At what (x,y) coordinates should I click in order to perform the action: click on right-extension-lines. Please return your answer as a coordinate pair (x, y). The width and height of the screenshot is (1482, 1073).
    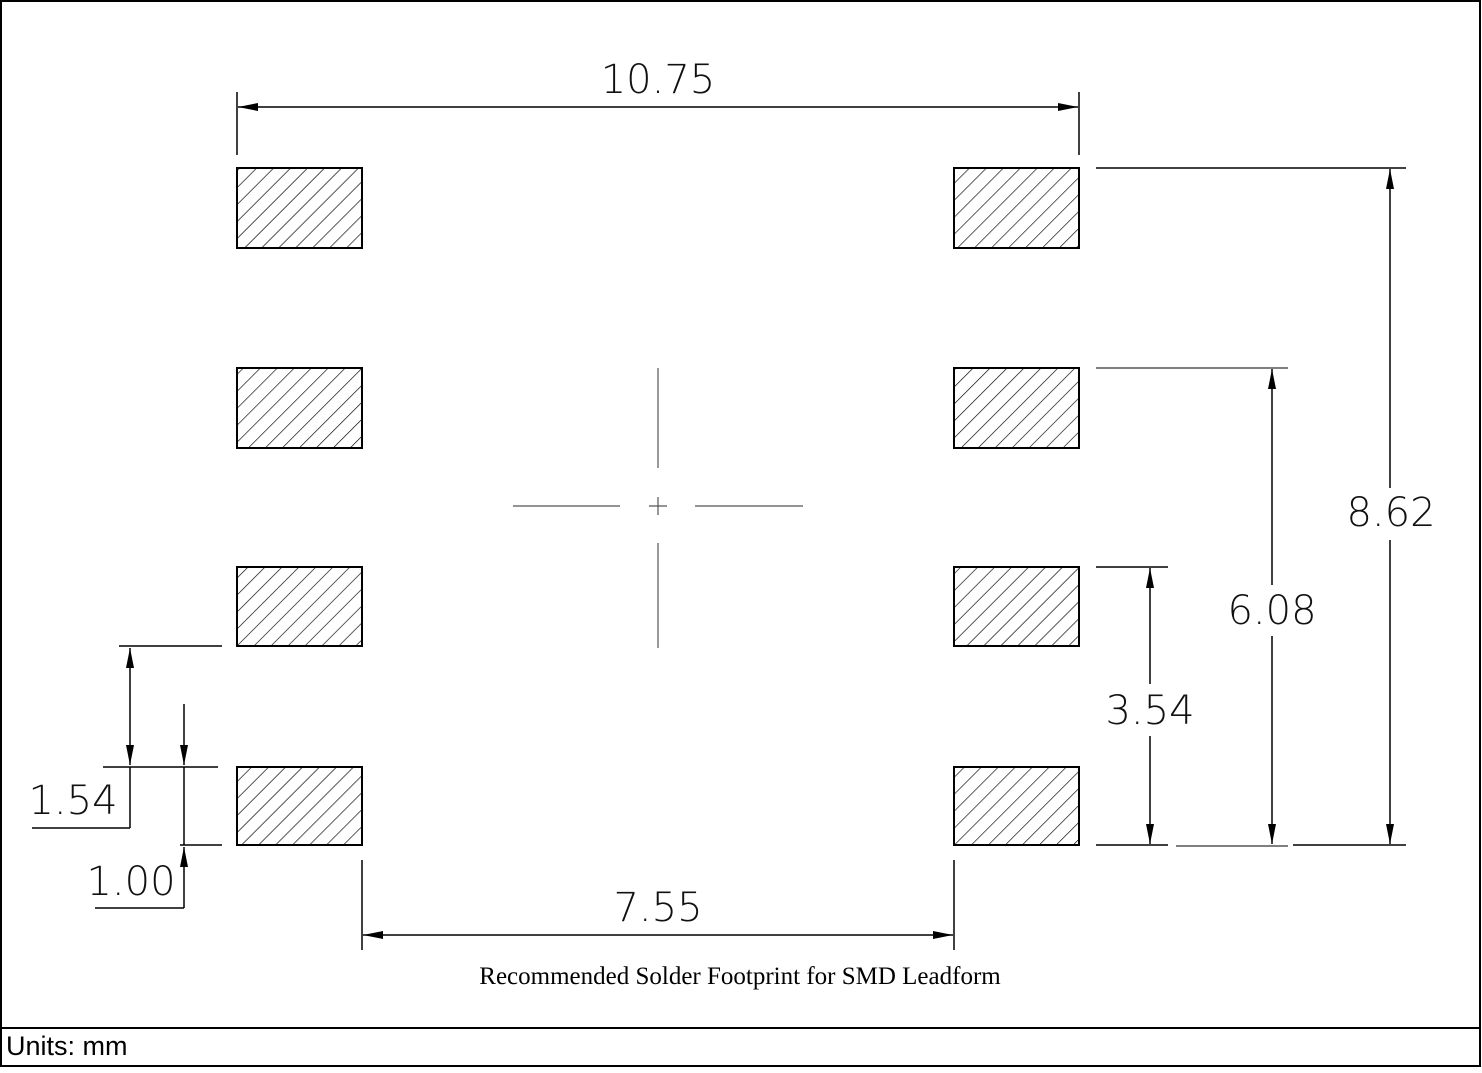
    Looking at the image, I should click on (1251, 507).